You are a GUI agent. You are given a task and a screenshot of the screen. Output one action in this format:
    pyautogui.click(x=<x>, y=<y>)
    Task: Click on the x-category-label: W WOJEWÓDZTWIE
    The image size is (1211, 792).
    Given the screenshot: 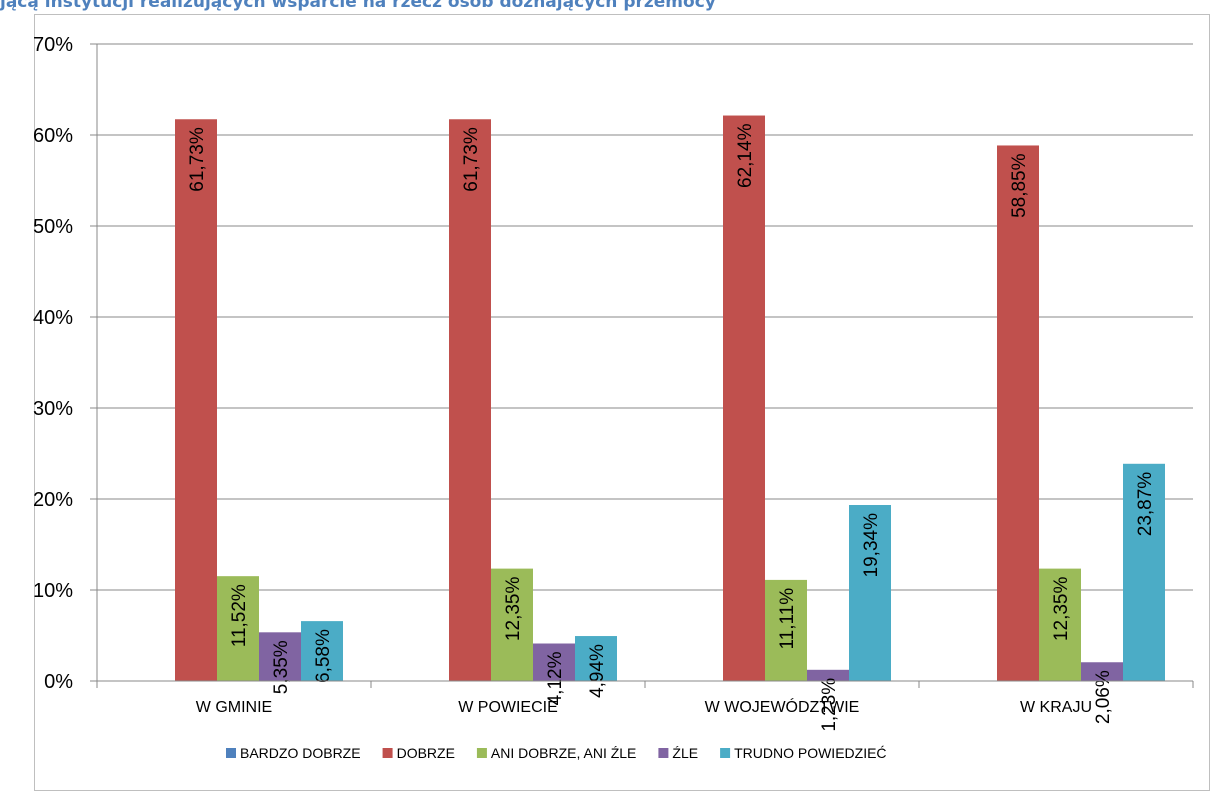 What is the action you would take?
    pyautogui.click(x=782, y=706)
    